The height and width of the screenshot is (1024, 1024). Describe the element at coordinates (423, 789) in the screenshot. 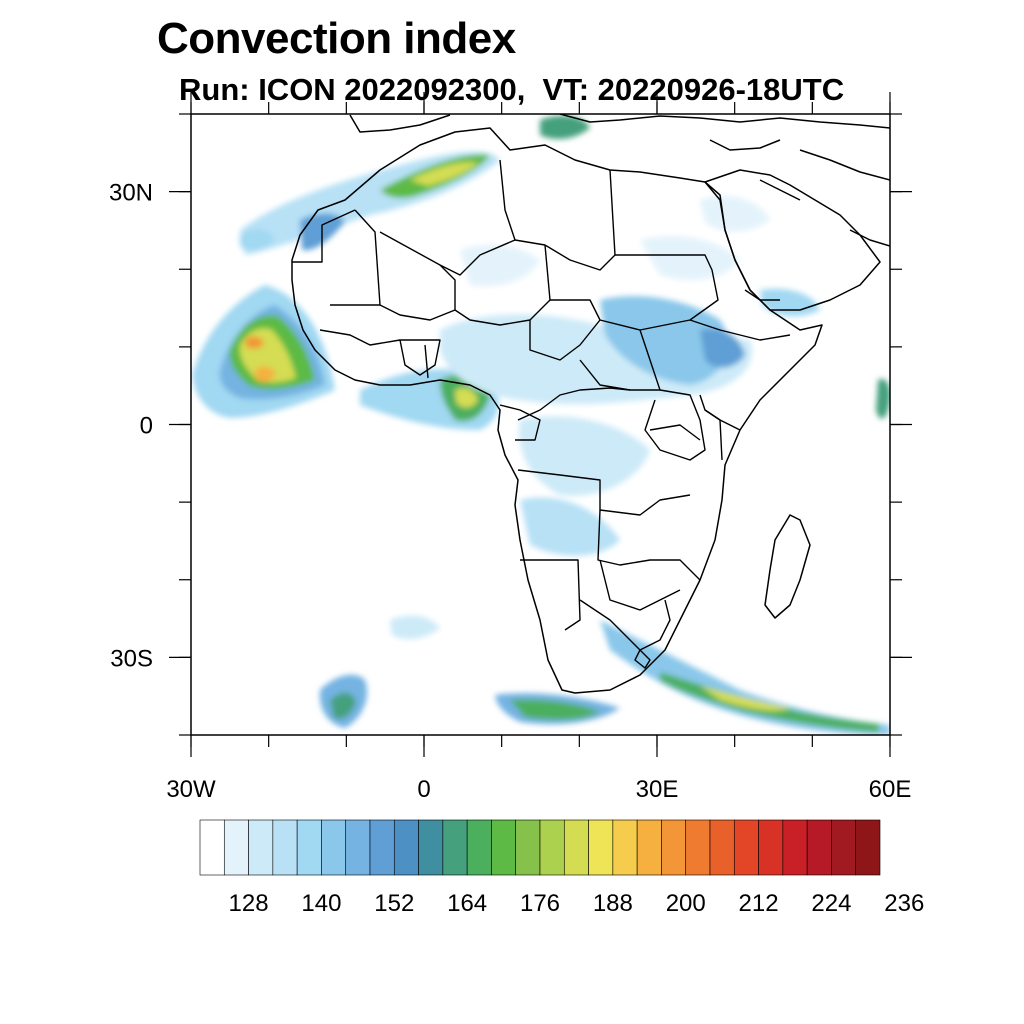

I see `lon-tick-label: 0` at that location.